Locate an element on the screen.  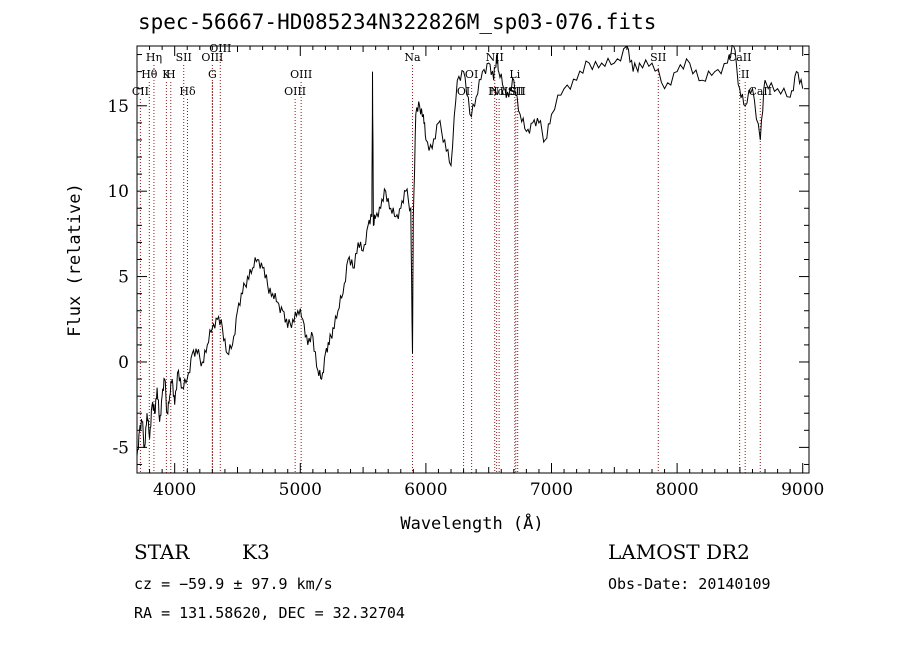
line-marker-label: Na is located at coordinates (412, 57).